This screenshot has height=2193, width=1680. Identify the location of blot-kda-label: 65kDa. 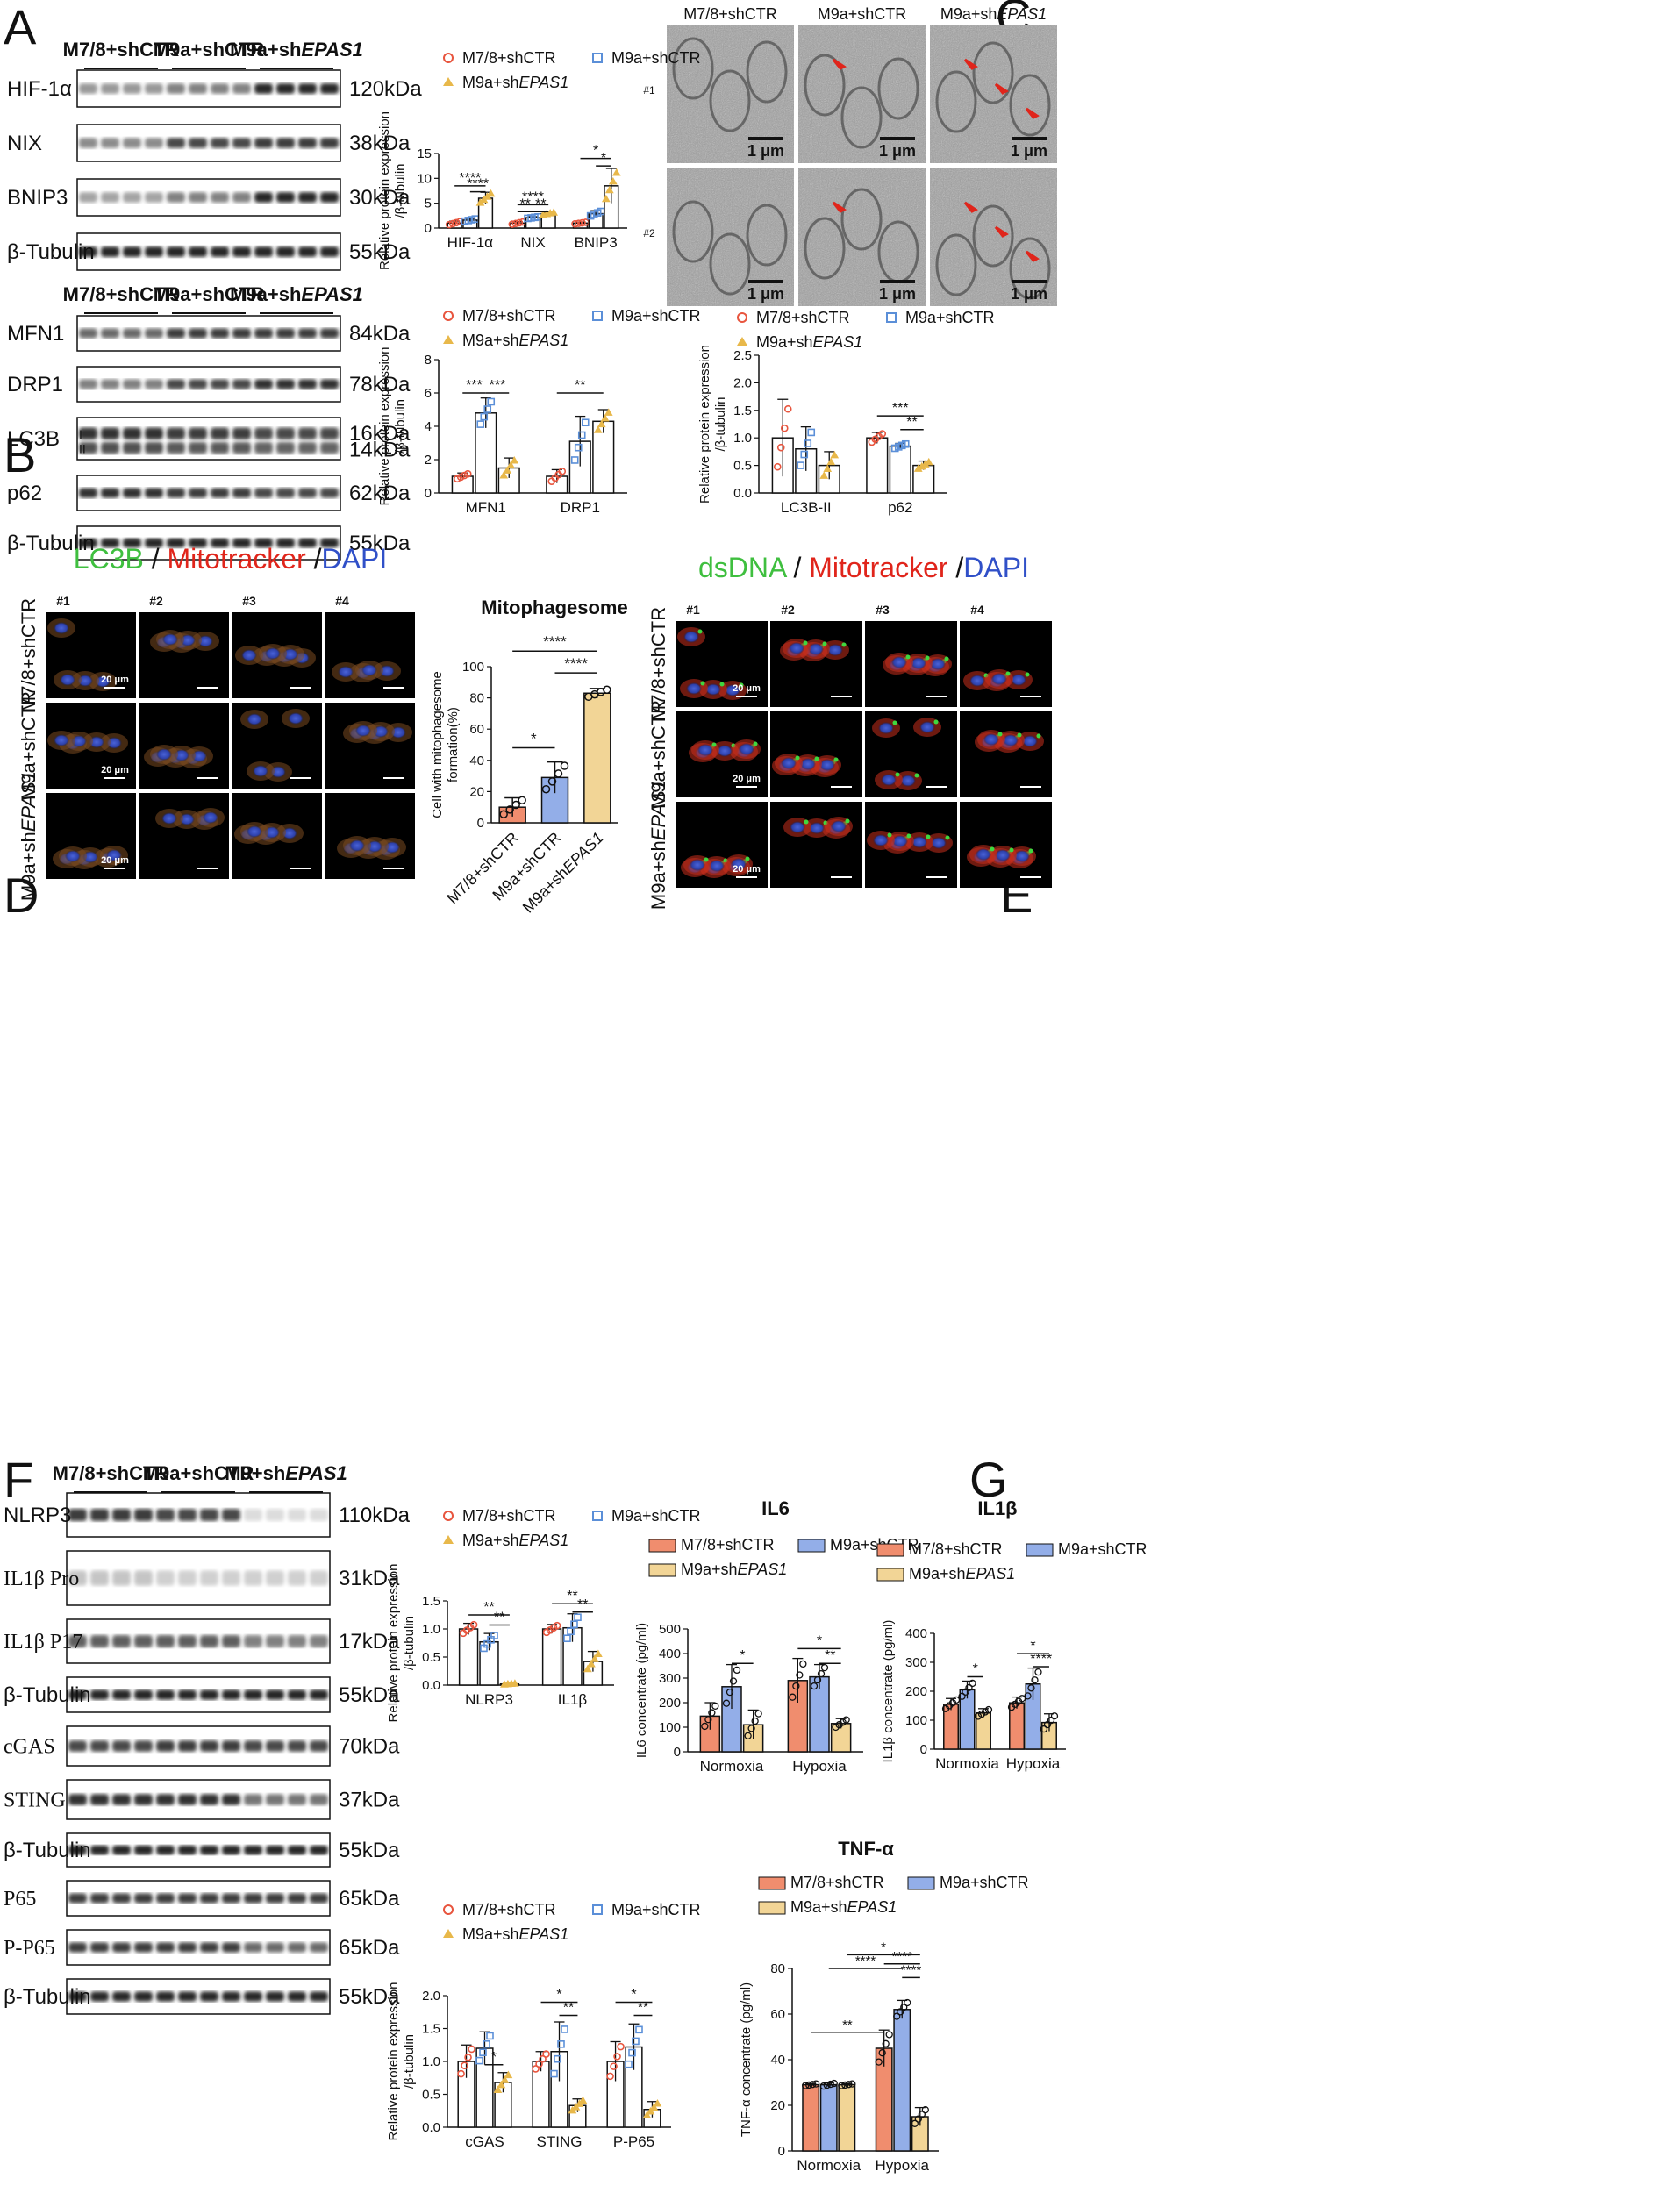
(369, 1899).